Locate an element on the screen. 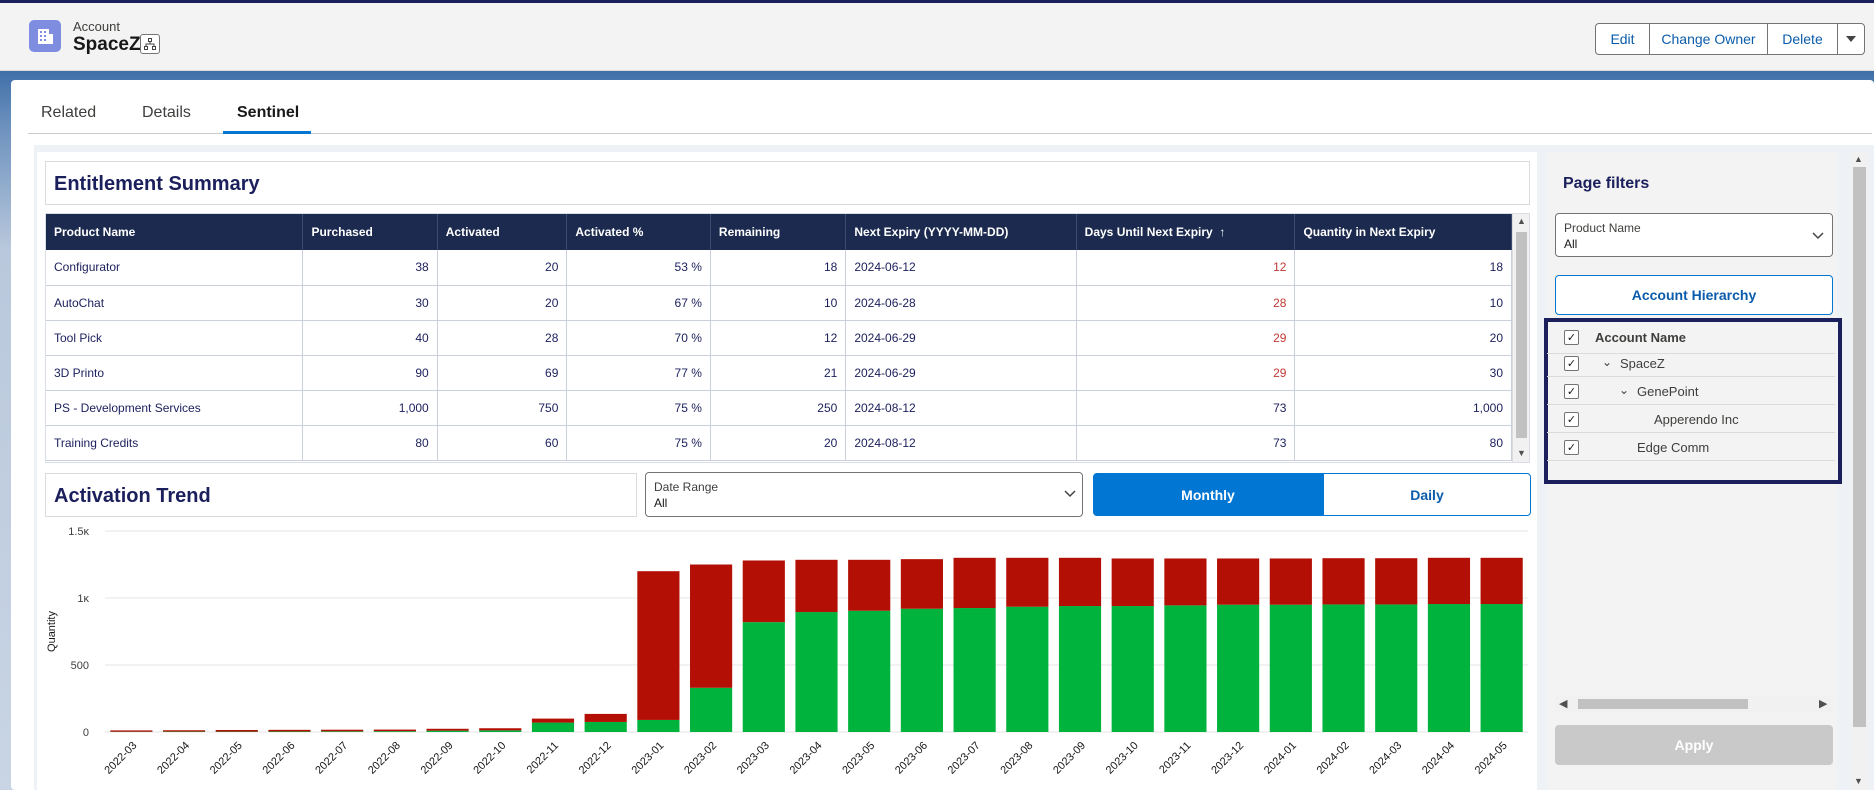 The width and height of the screenshot is (1874, 790). top-border is located at coordinates (937, 1).